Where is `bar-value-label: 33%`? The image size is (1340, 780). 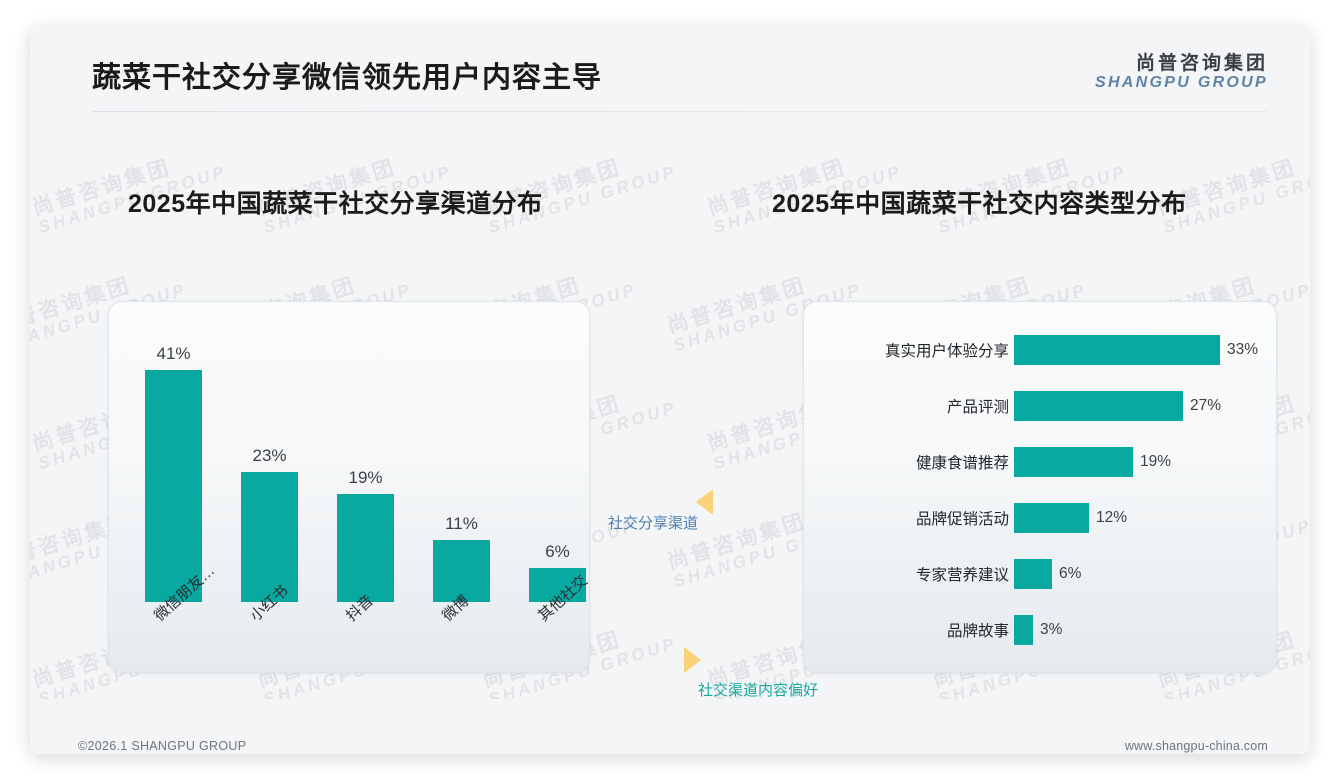 bar-value-label: 33% is located at coordinates (1243, 349).